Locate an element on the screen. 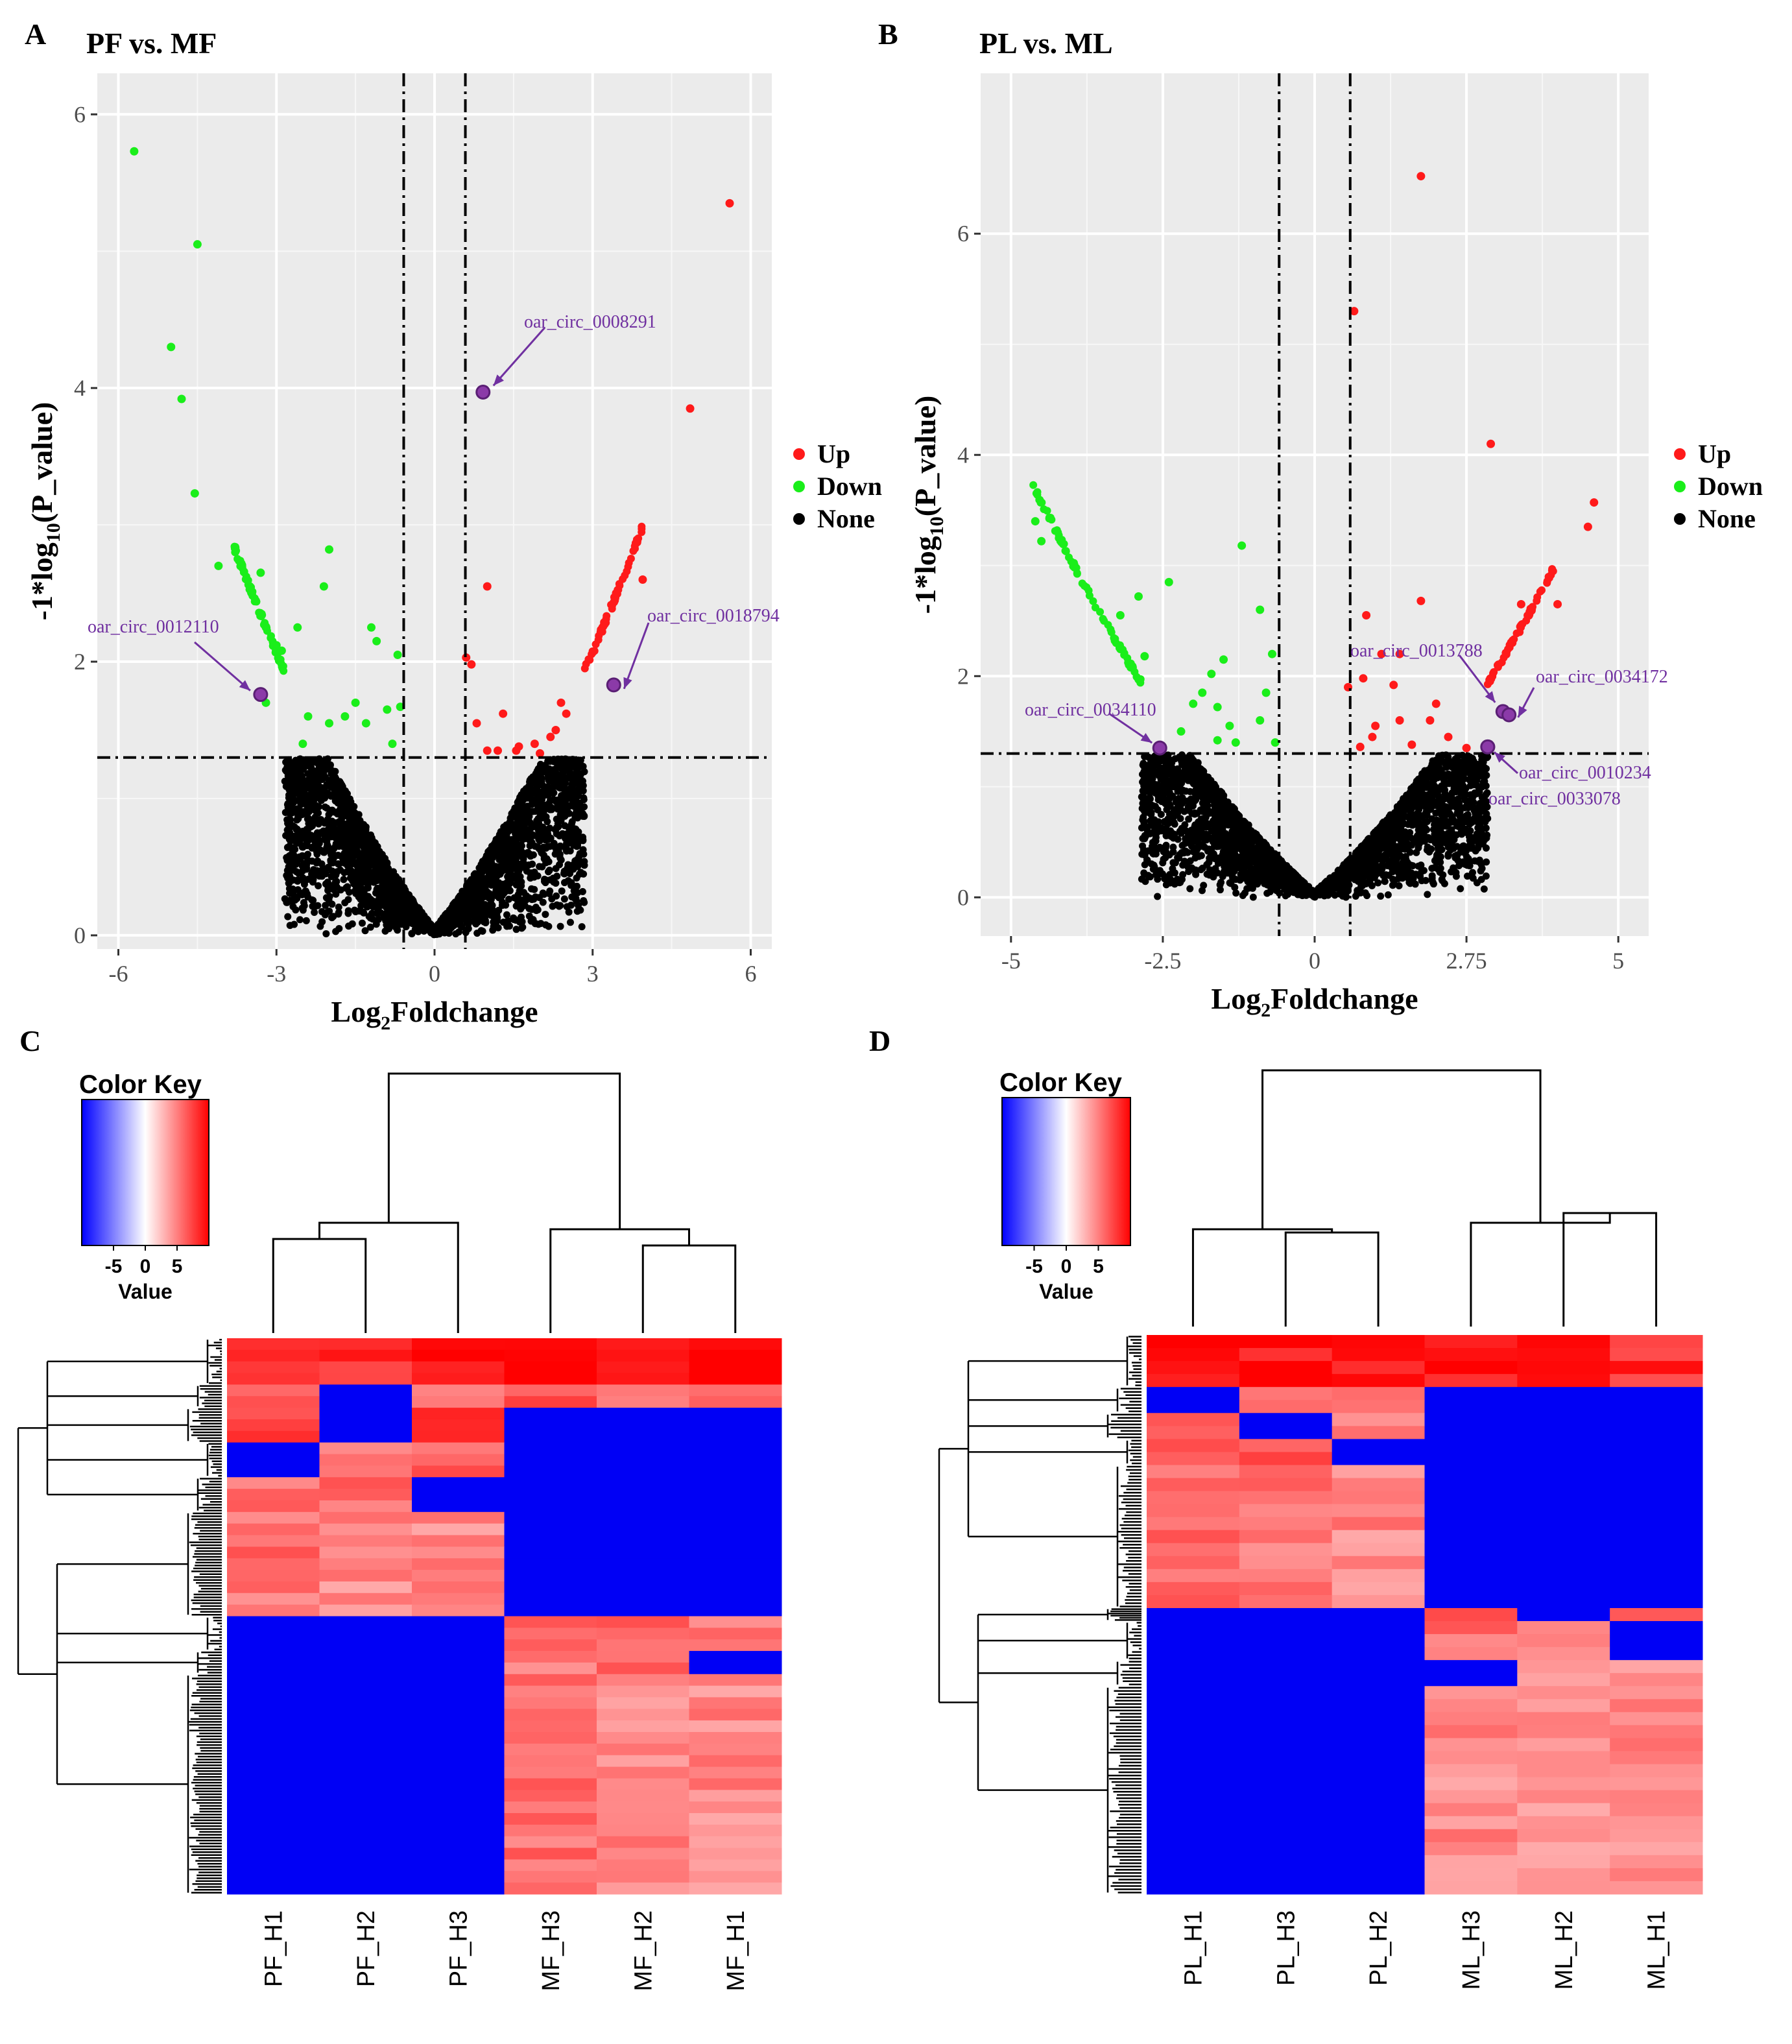  legend-label: Up is located at coordinates (833, 453).